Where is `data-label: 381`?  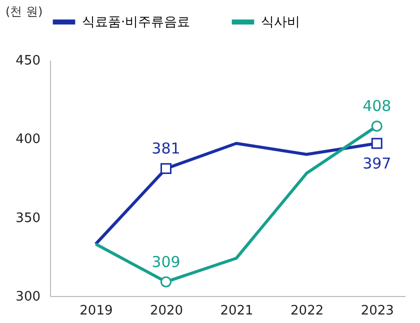
data-label: 381 is located at coordinates (166, 149).